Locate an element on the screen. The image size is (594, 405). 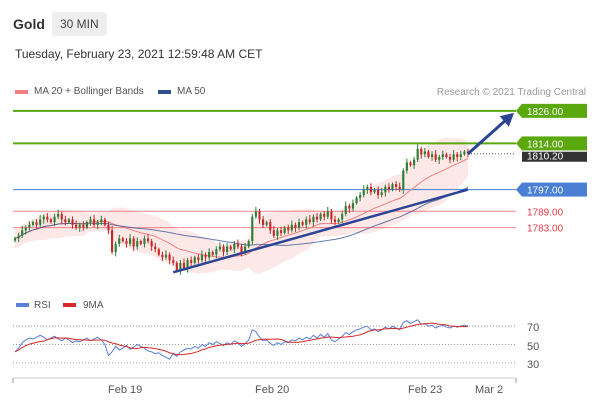
legend-ma50: MA 50 is located at coordinates (181, 91).